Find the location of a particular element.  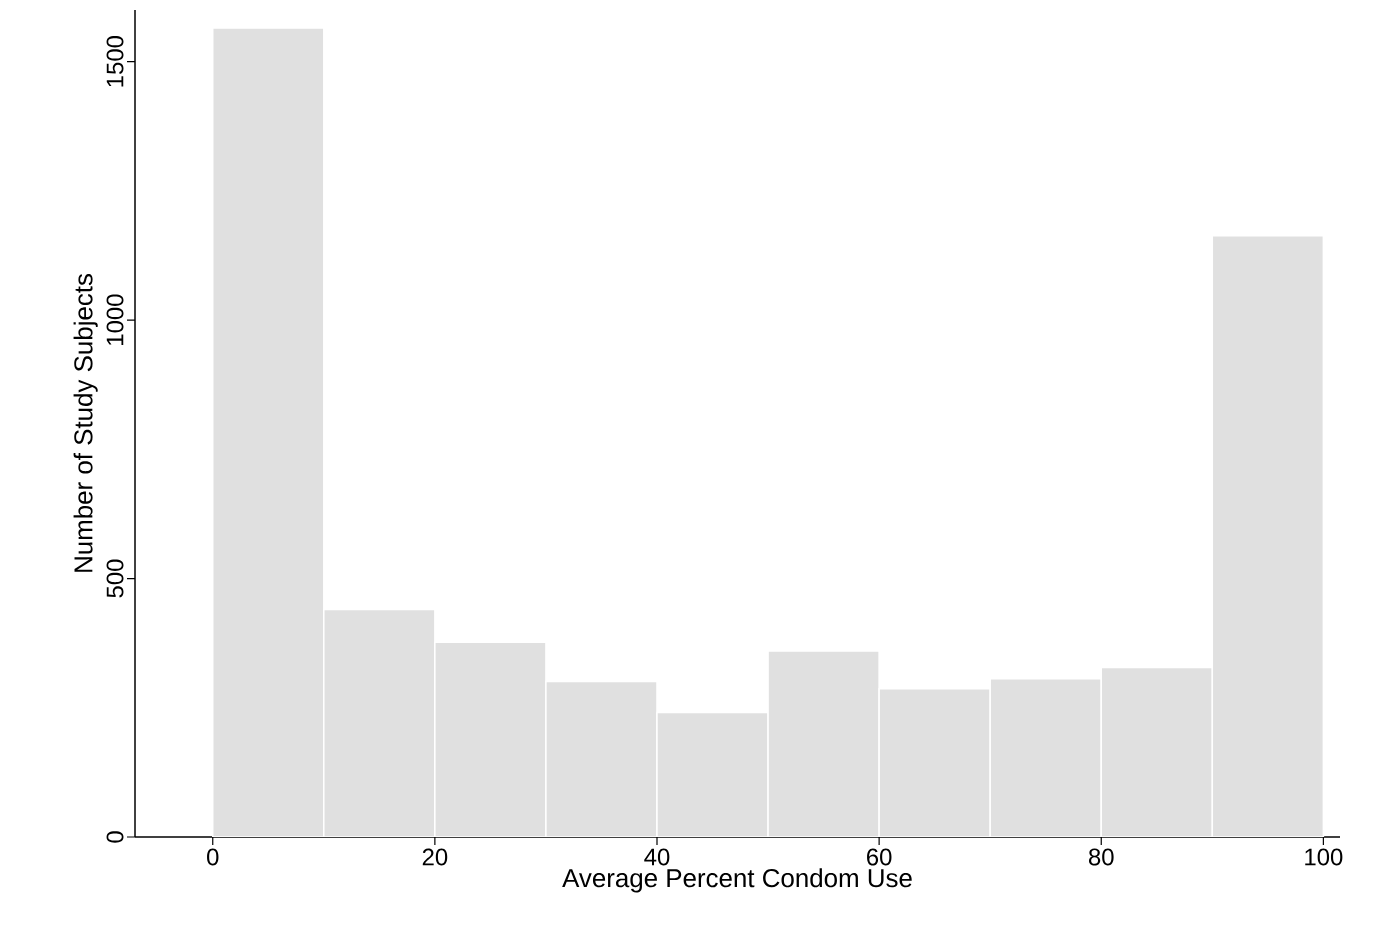

x-tick-label: 80 is located at coordinates (1101, 857).